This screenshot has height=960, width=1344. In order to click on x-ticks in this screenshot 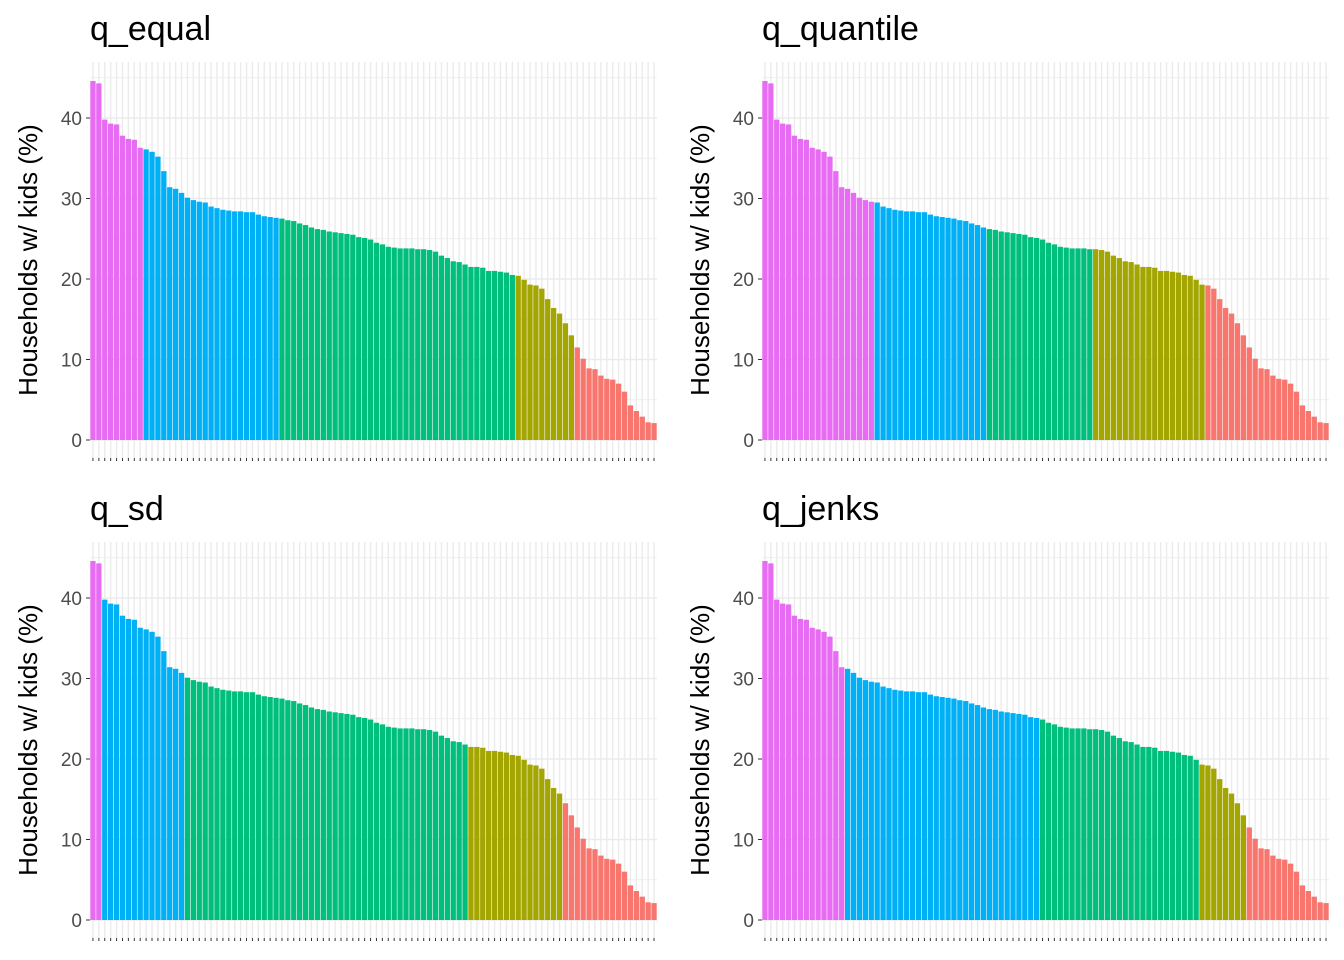, I will do `click(1045, 459)`.